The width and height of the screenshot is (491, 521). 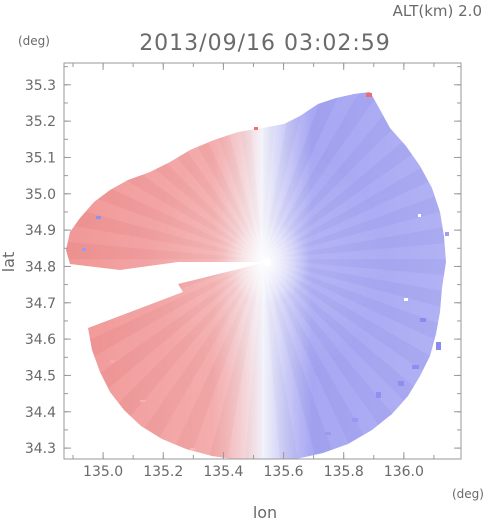 What do you see at coordinates (40, 86) in the screenshot?
I see `y-tick-label: 35.3` at bounding box center [40, 86].